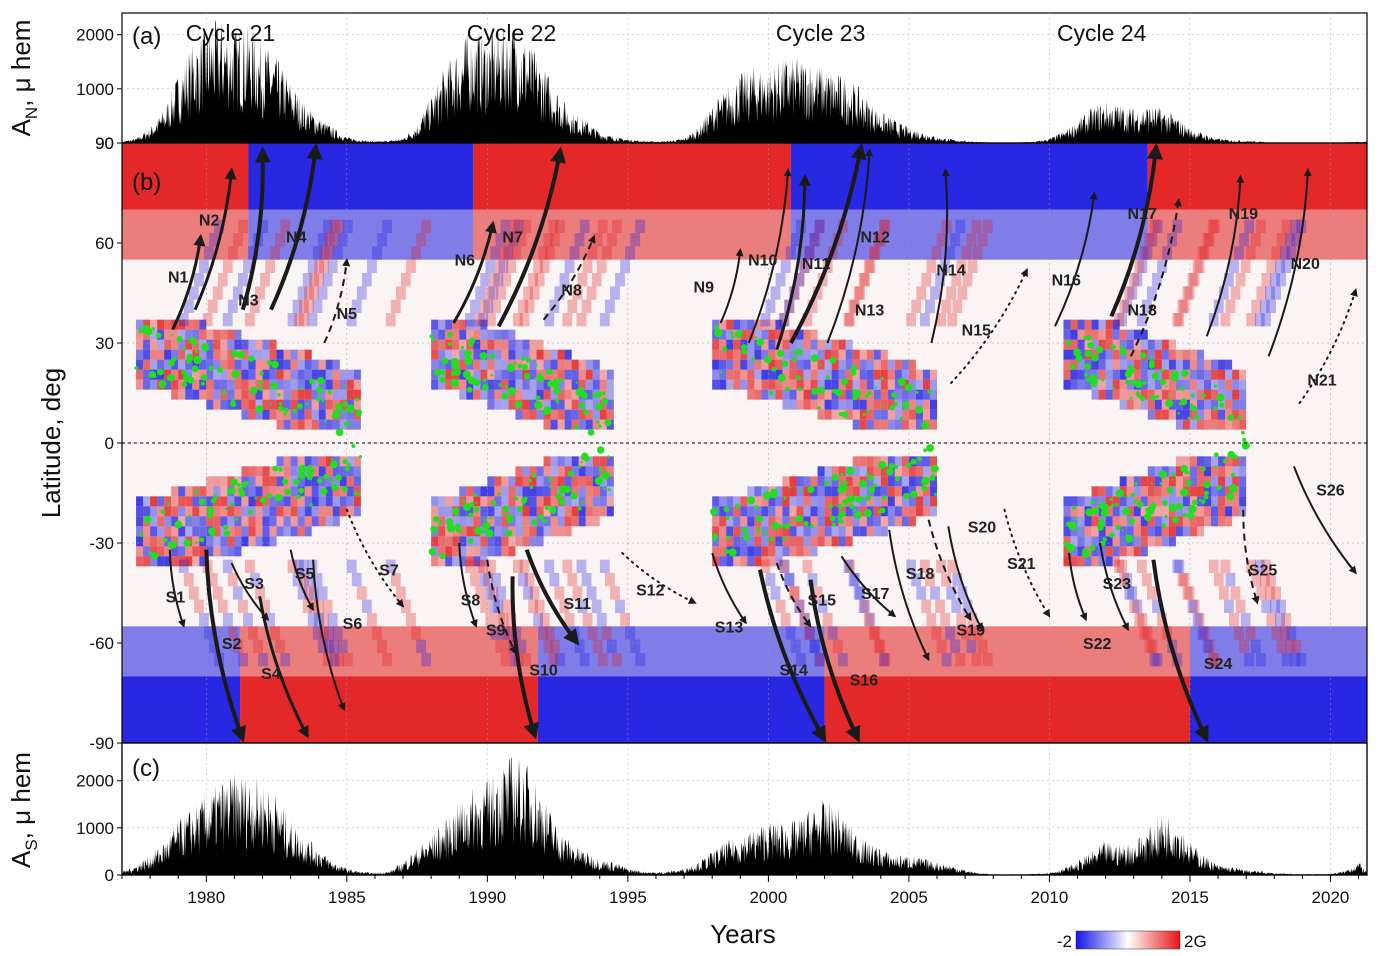 This screenshot has width=1391, height=956. What do you see at coordinates (146, 182) in the screenshot?
I see `panel-b-label: (b)` at bounding box center [146, 182].